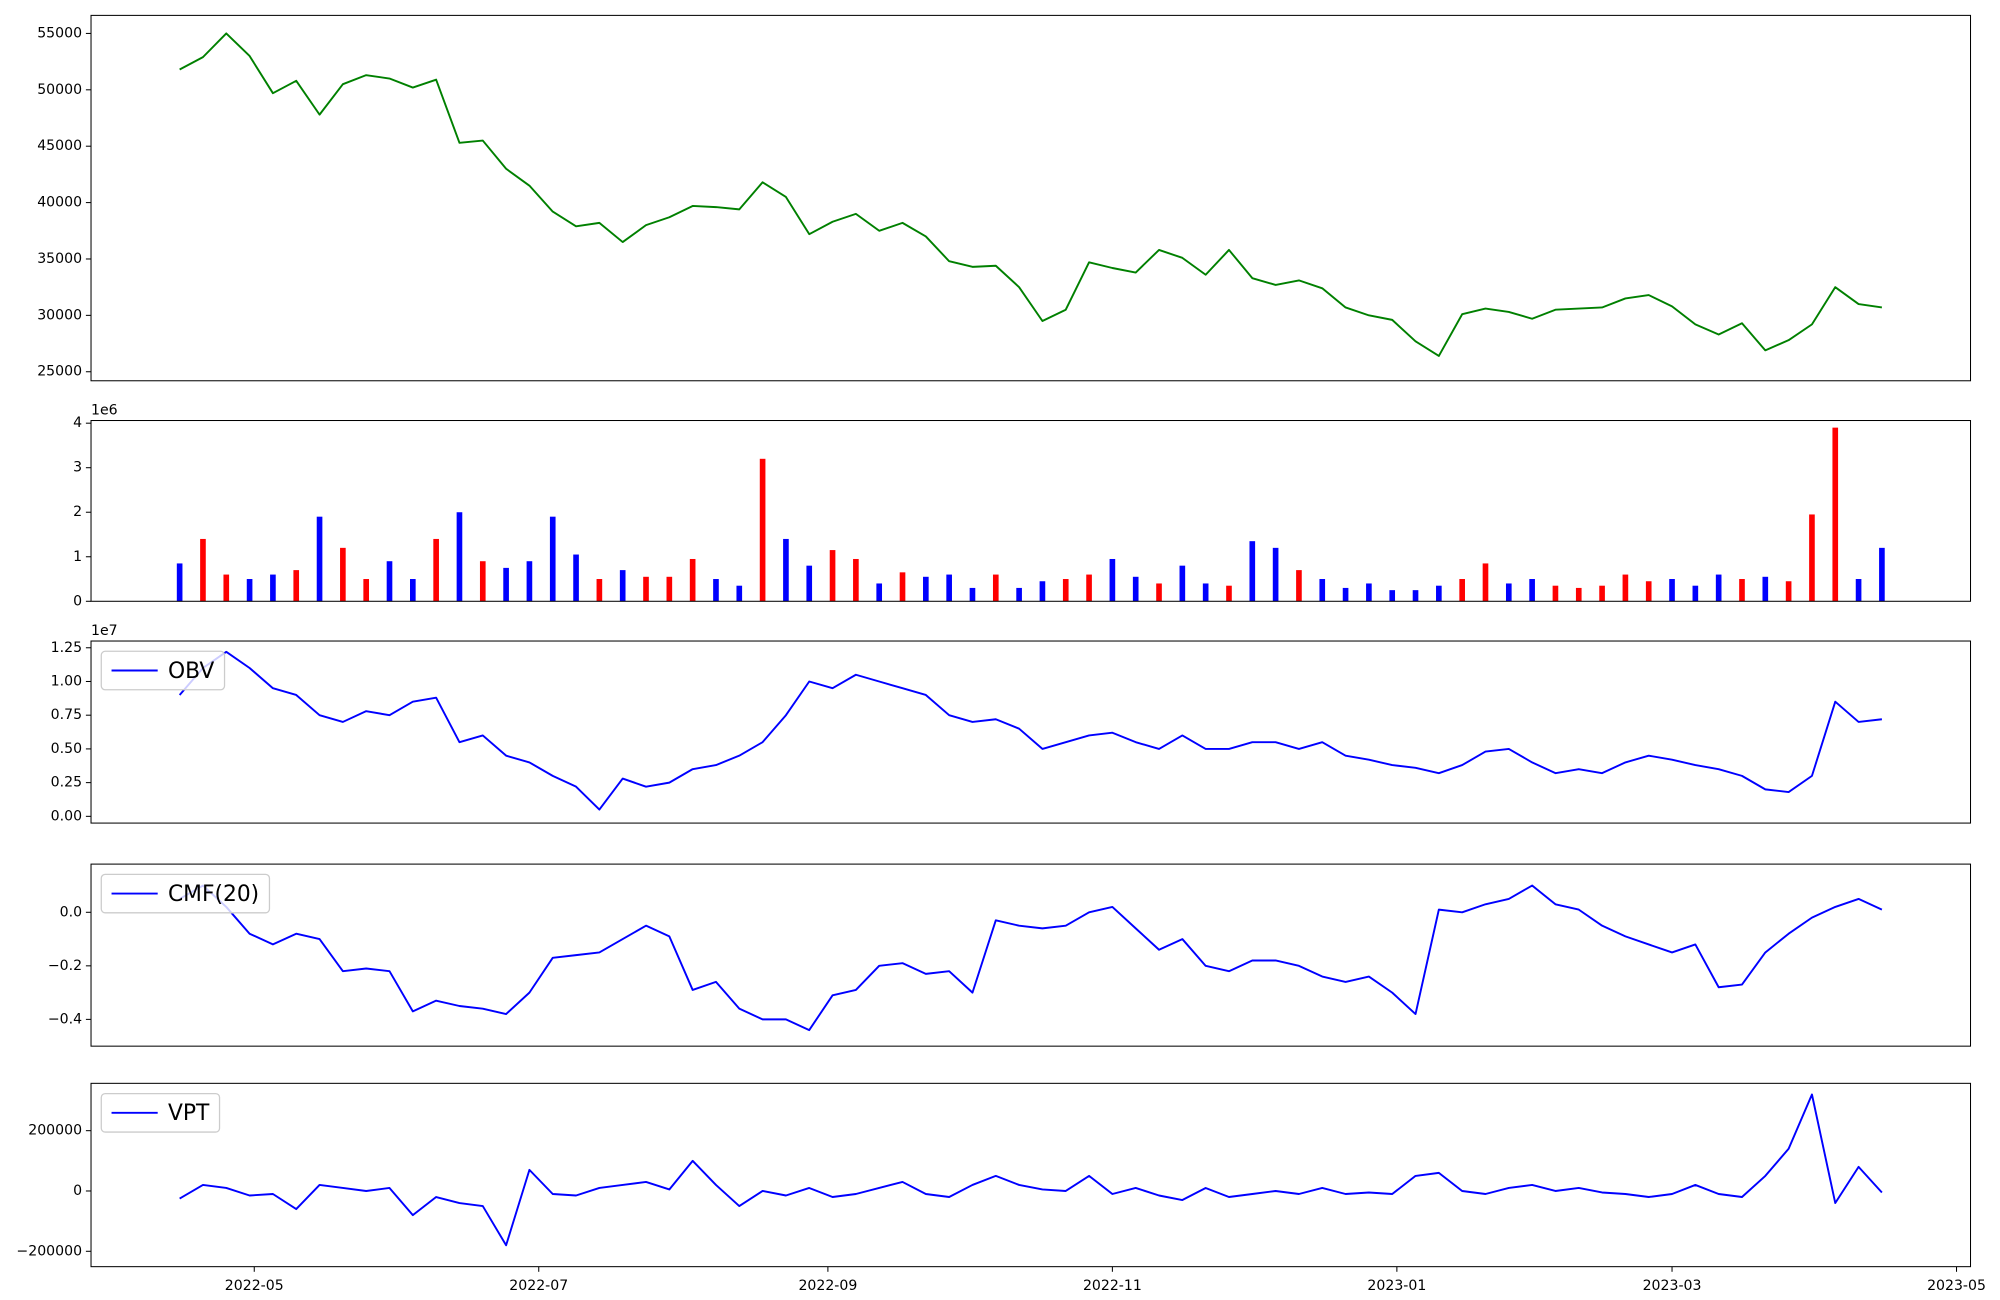 This screenshot has height=1300, width=2000. Describe the element at coordinates (538, 1286) in the screenshot. I see `x-tick-label: 2022-07` at that location.